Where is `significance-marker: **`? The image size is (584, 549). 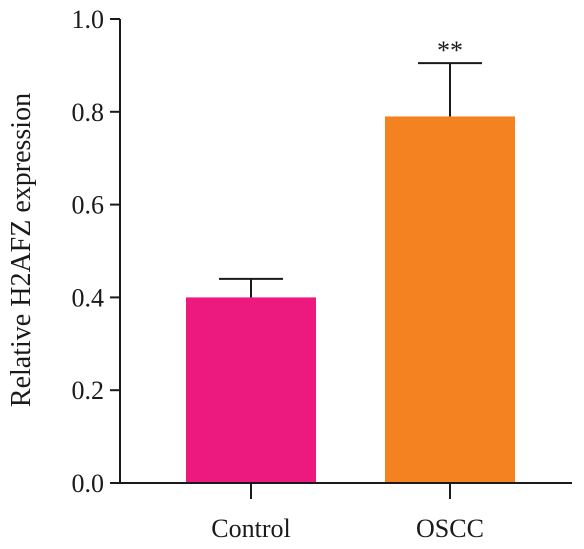 significance-marker: ** is located at coordinates (450, 50).